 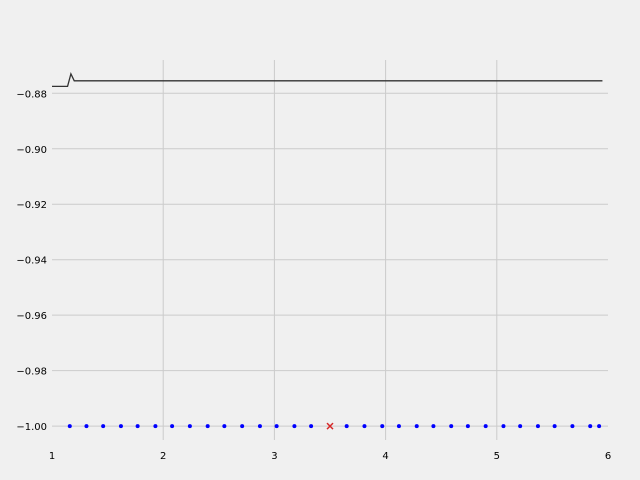 What do you see at coordinates (31, 205) in the screenshot?
I see `y-tick-label: −0.92` at bounding box center [31, 205].